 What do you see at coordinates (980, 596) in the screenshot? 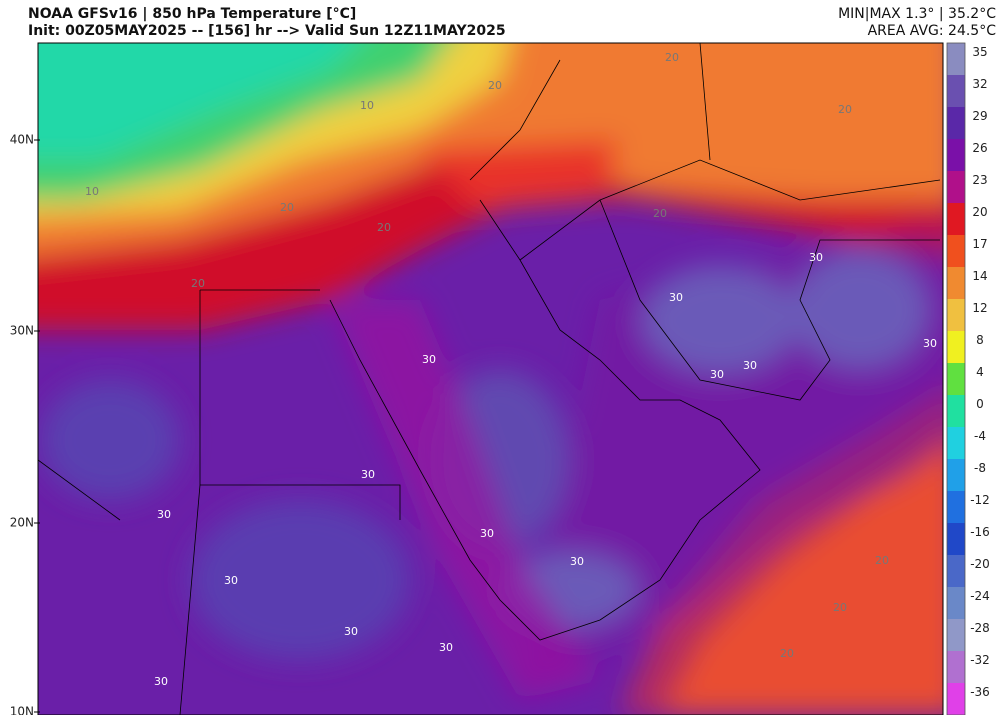
I see `colorbar-label: -24` at bounding box center [980, 596].